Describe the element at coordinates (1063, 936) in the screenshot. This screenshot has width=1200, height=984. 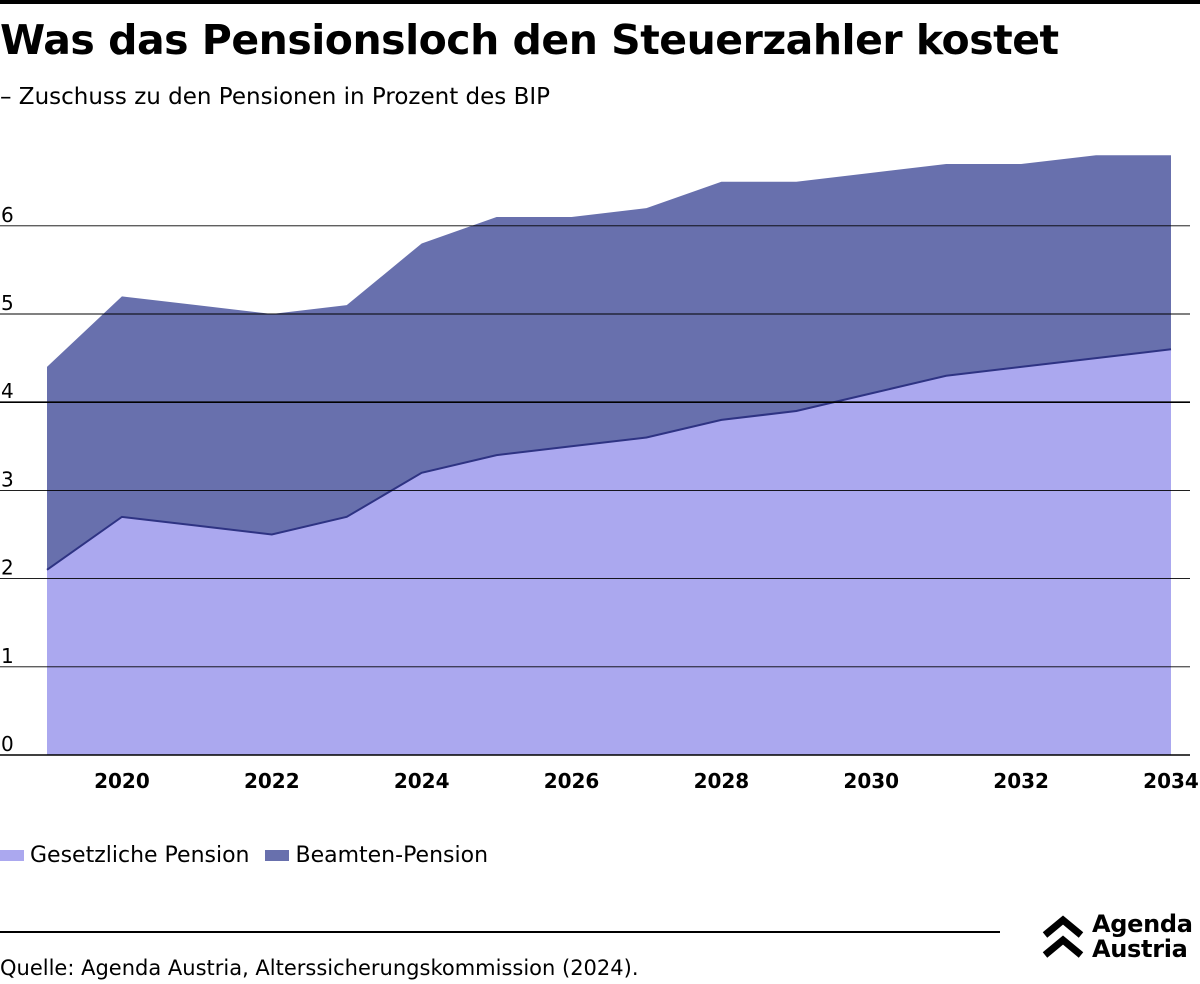
I see `logo-chevron-icon` at that location.